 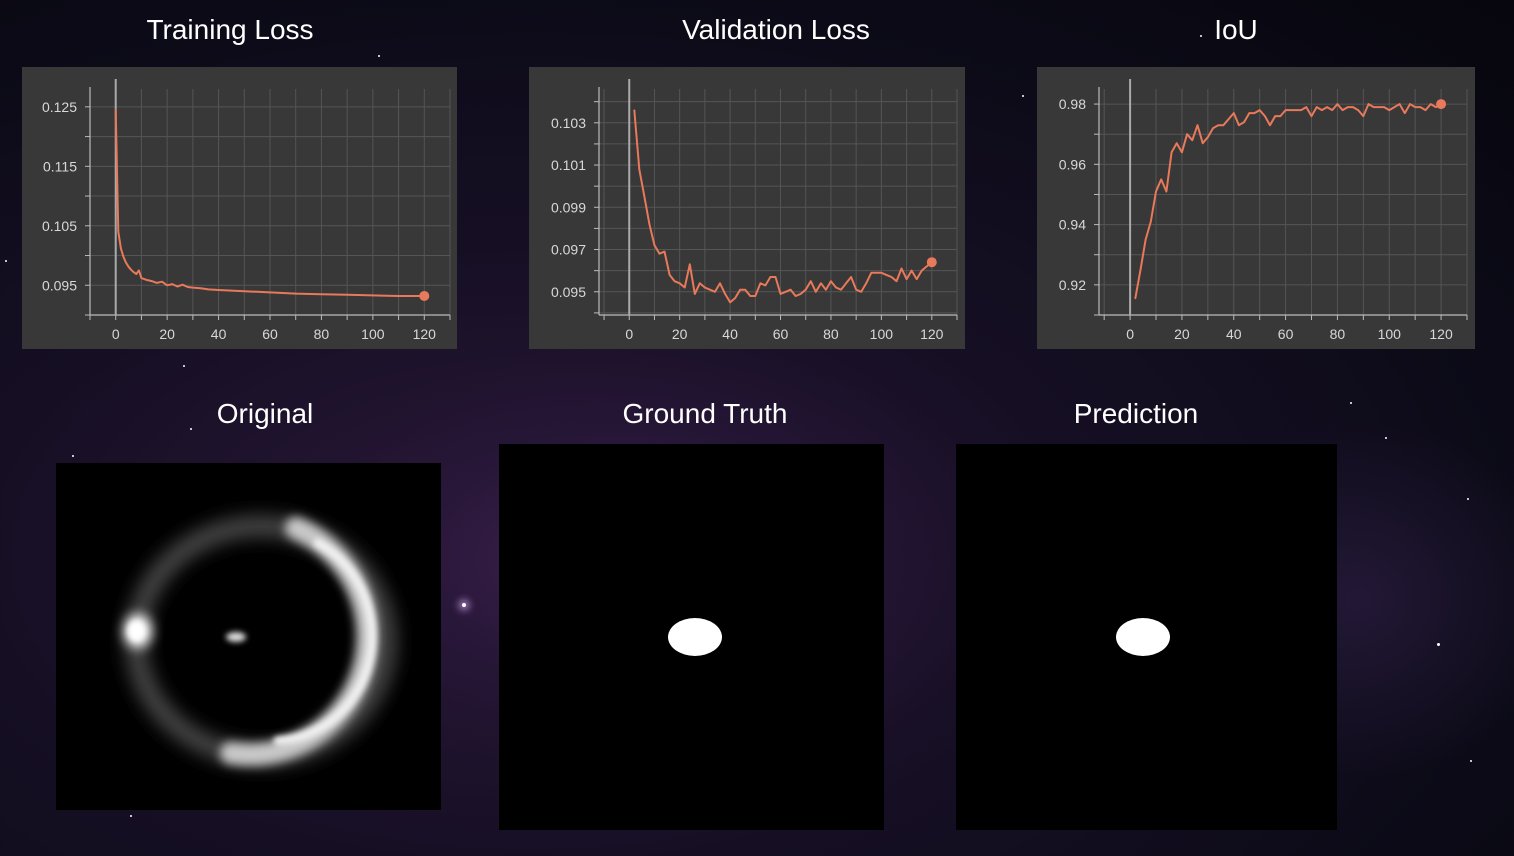 What do you see at coordinates (1072, 225) in the screenshot?
I see `y-tick-label: 0.94` at bounding box center [1072, 225].